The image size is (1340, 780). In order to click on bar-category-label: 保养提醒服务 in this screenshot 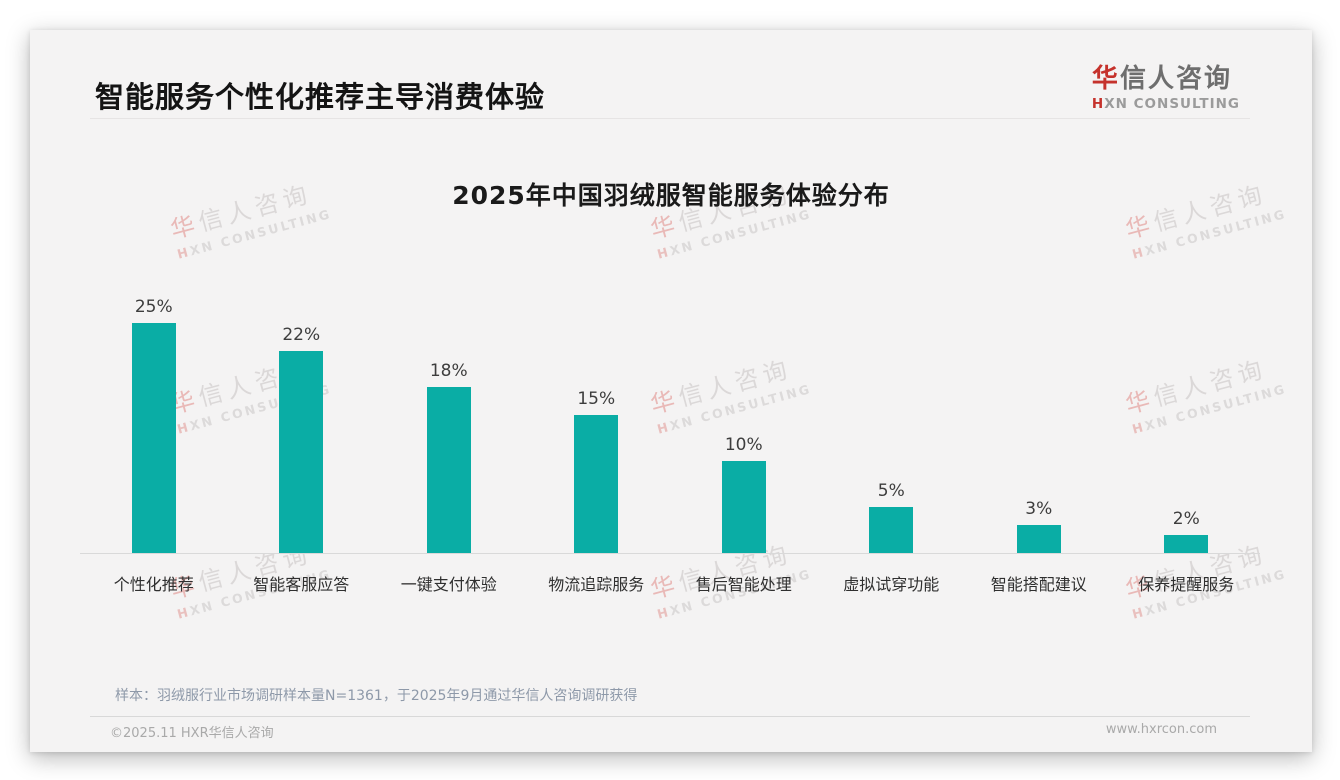, I will do `click(1186, 584)`.